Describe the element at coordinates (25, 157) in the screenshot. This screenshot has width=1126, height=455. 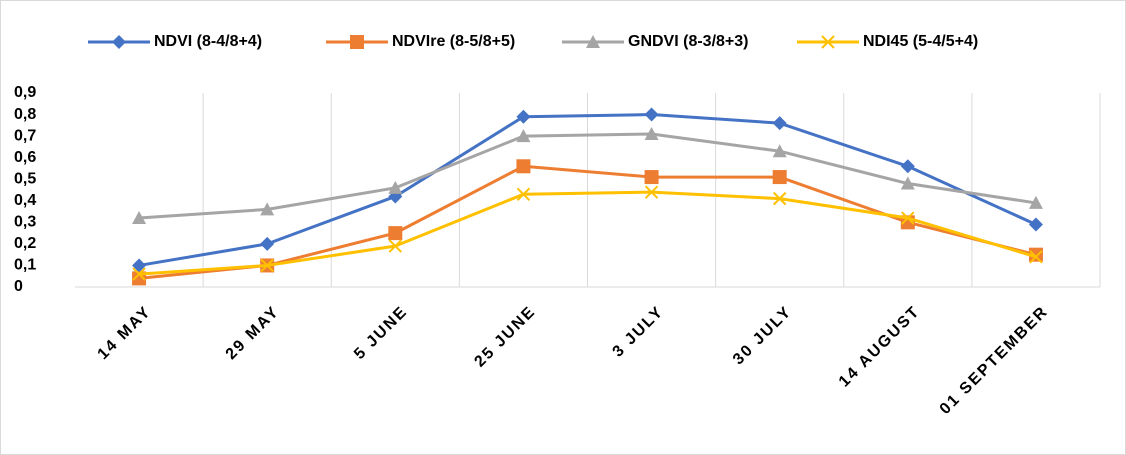
I see `y-tick-label: 0,6` at that location.